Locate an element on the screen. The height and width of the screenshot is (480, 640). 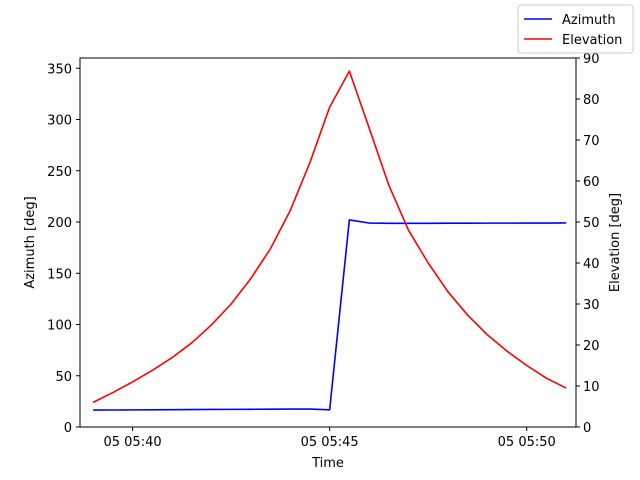
legend: Azimuth Elevation is located at coordinates (575, 29).